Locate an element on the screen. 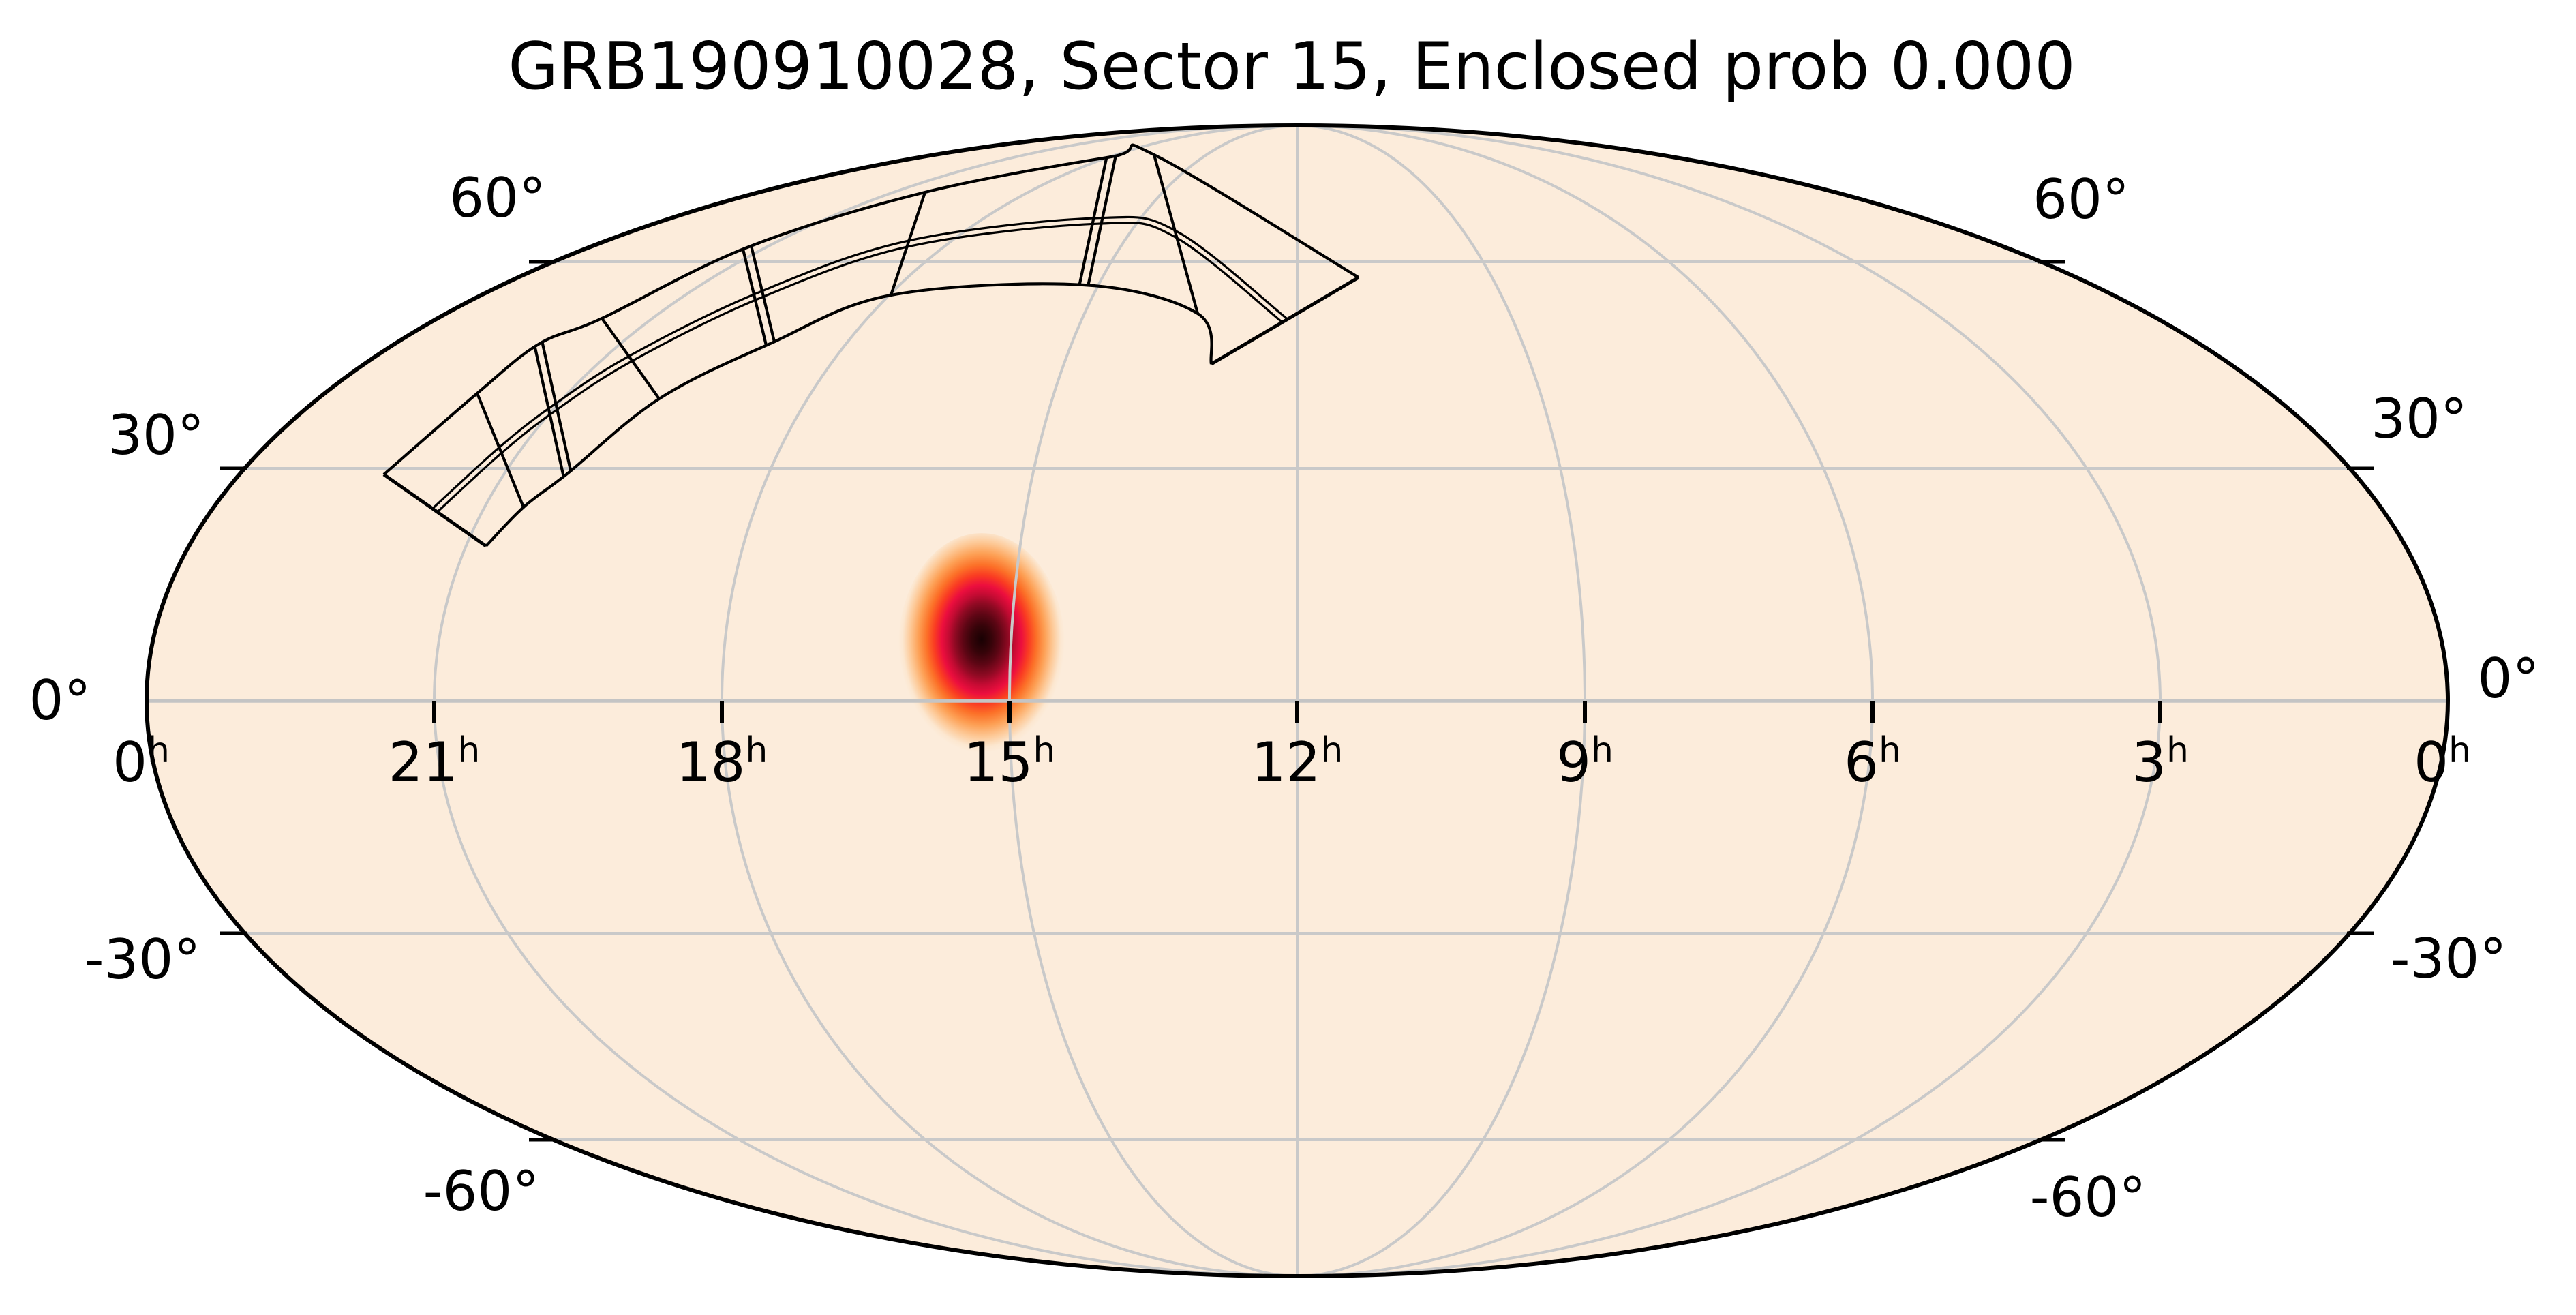 The width and height of the screenshot is (2576, 1315). tess-footprint is located at coordinates (871, 345).